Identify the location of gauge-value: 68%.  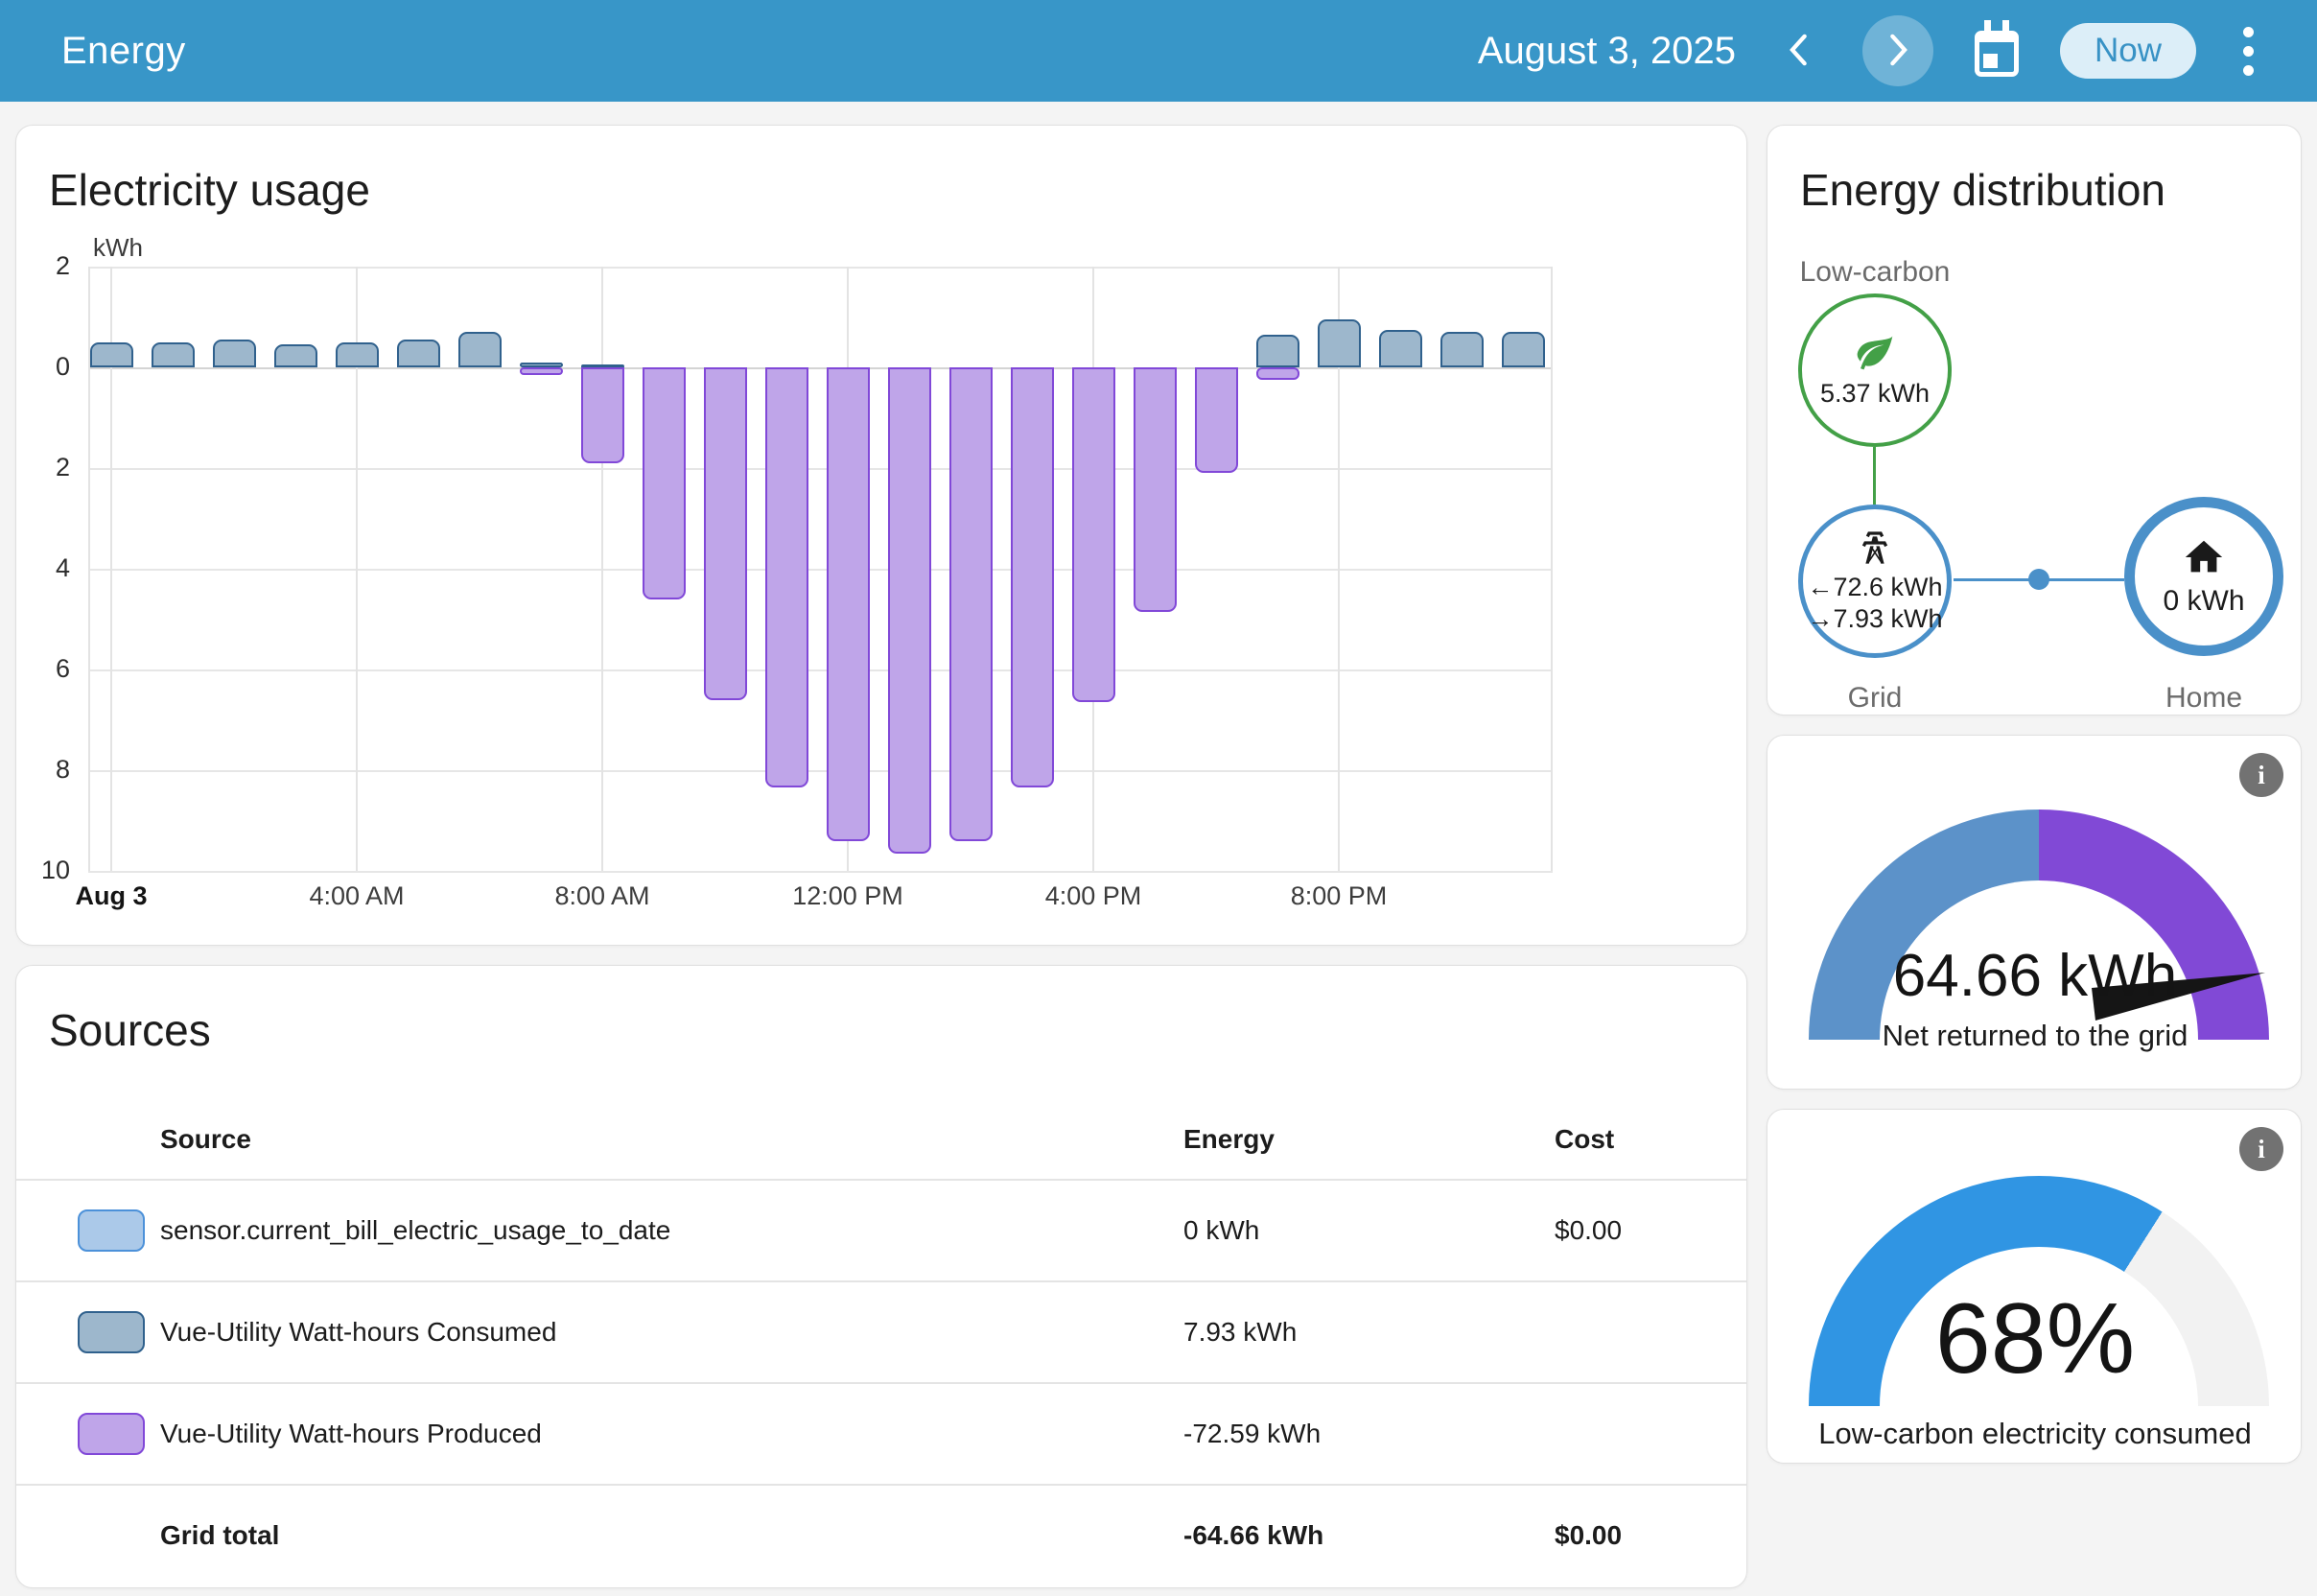
(2035, 1339).